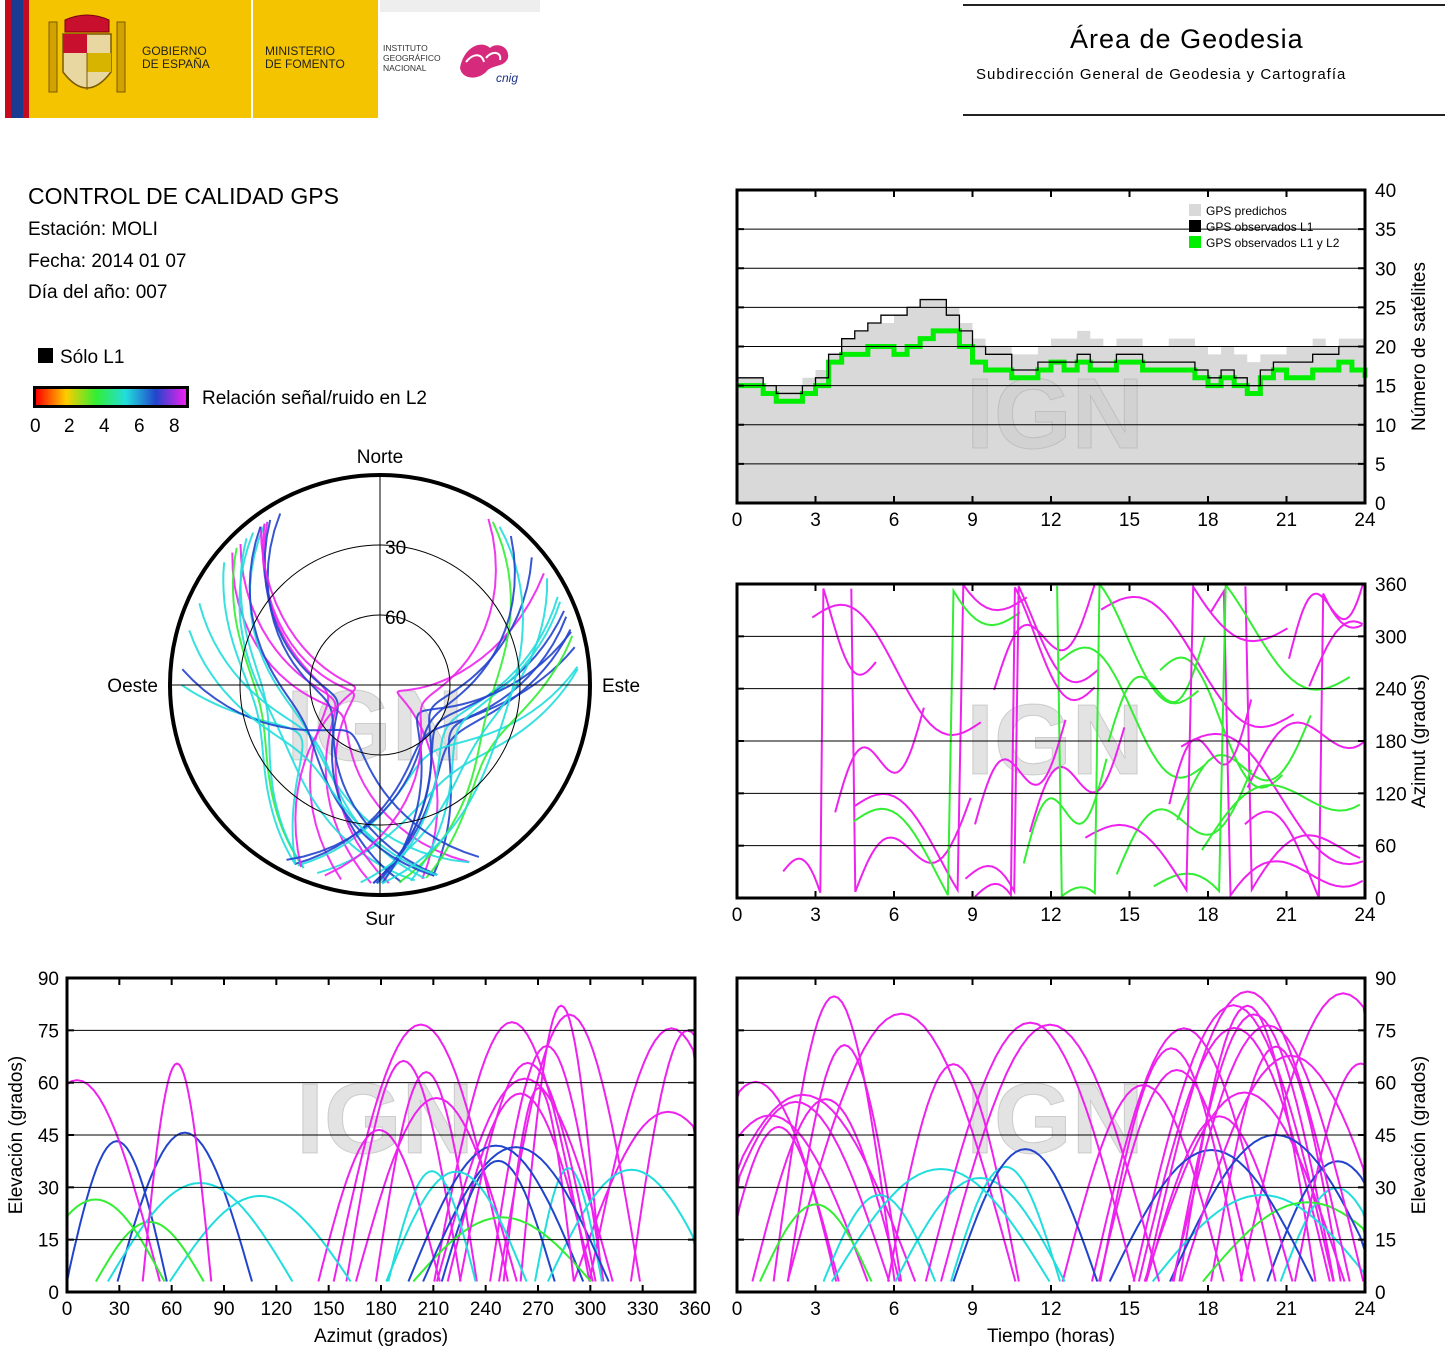 This screenshot has width=1445, height=1350. What do you see at coordinates (174, 426) in the screenshot?
I see `snr-tick-8: 8` at bounding box center [174, 426].